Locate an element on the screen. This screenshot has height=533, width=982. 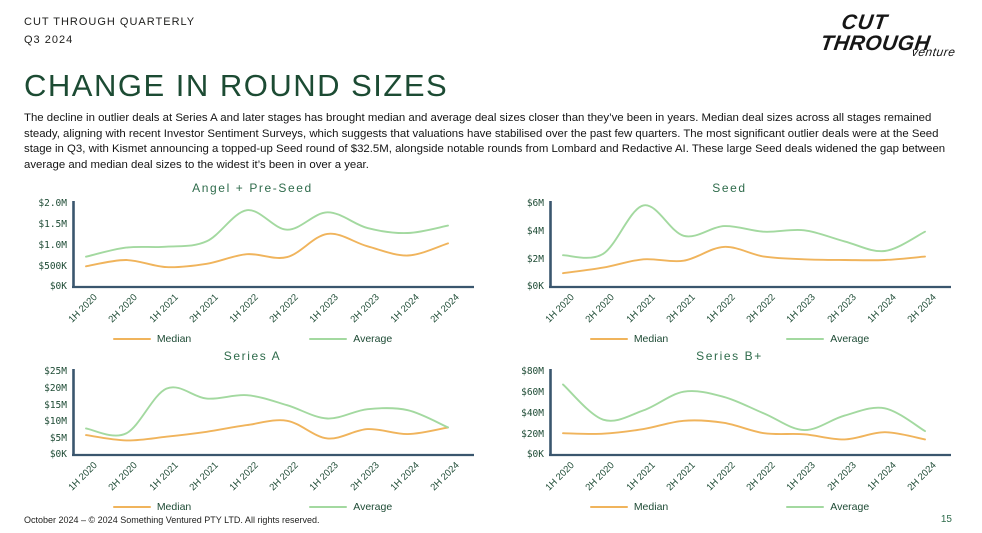
plot-area: $0K $2M $4M $6M is located at coordinates (729, 245).